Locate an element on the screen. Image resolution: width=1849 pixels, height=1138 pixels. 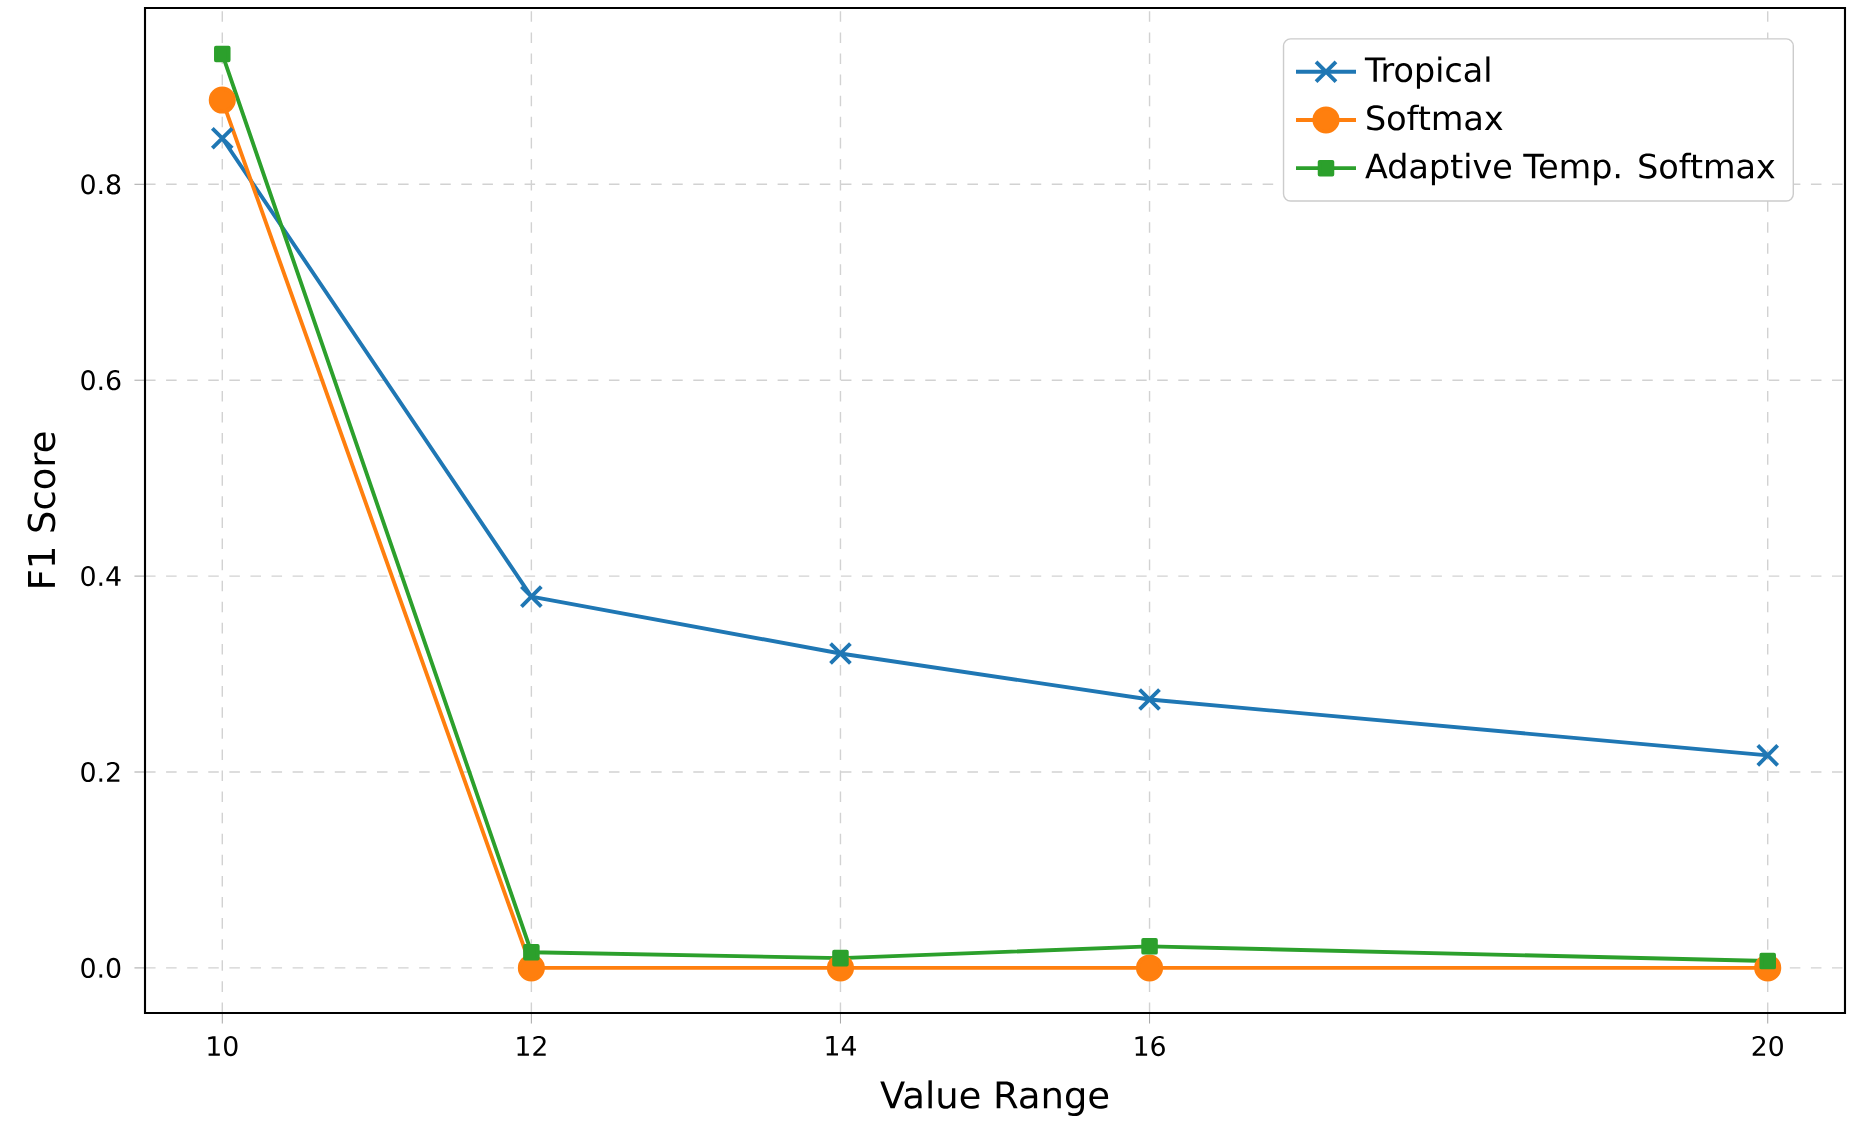
x-tick-label: 10 is located at coordinates (223, 1046).